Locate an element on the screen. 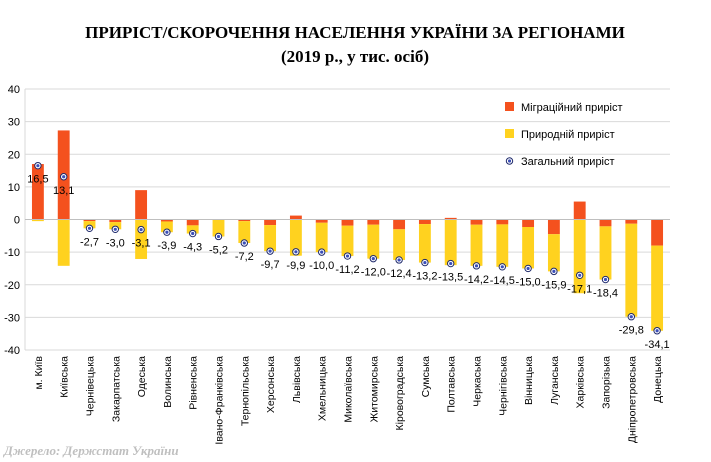  data-label: -15,9 is located at coordinates (553, 285).